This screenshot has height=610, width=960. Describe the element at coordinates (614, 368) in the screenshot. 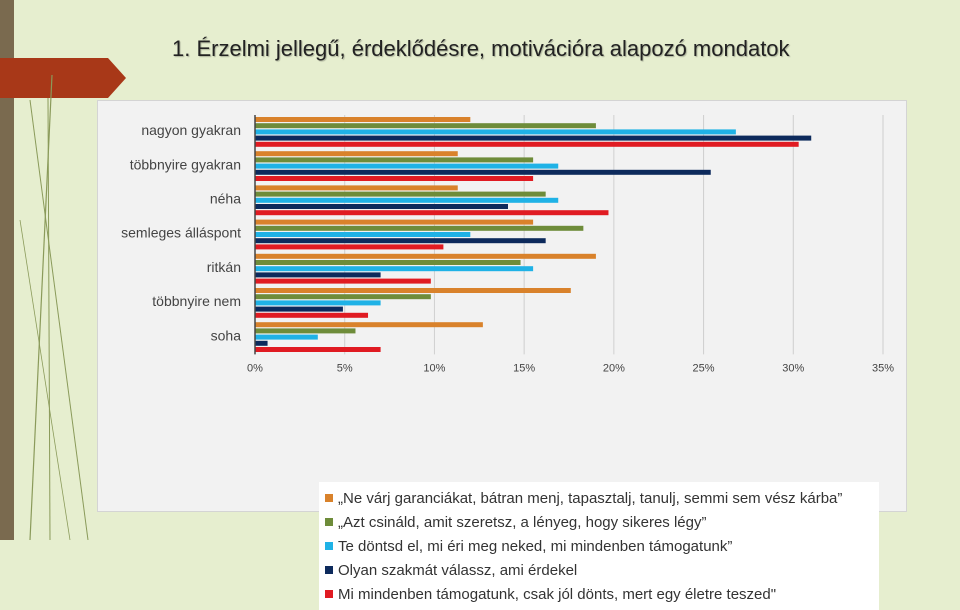

I see `x-tick-label: 20%` at that location.